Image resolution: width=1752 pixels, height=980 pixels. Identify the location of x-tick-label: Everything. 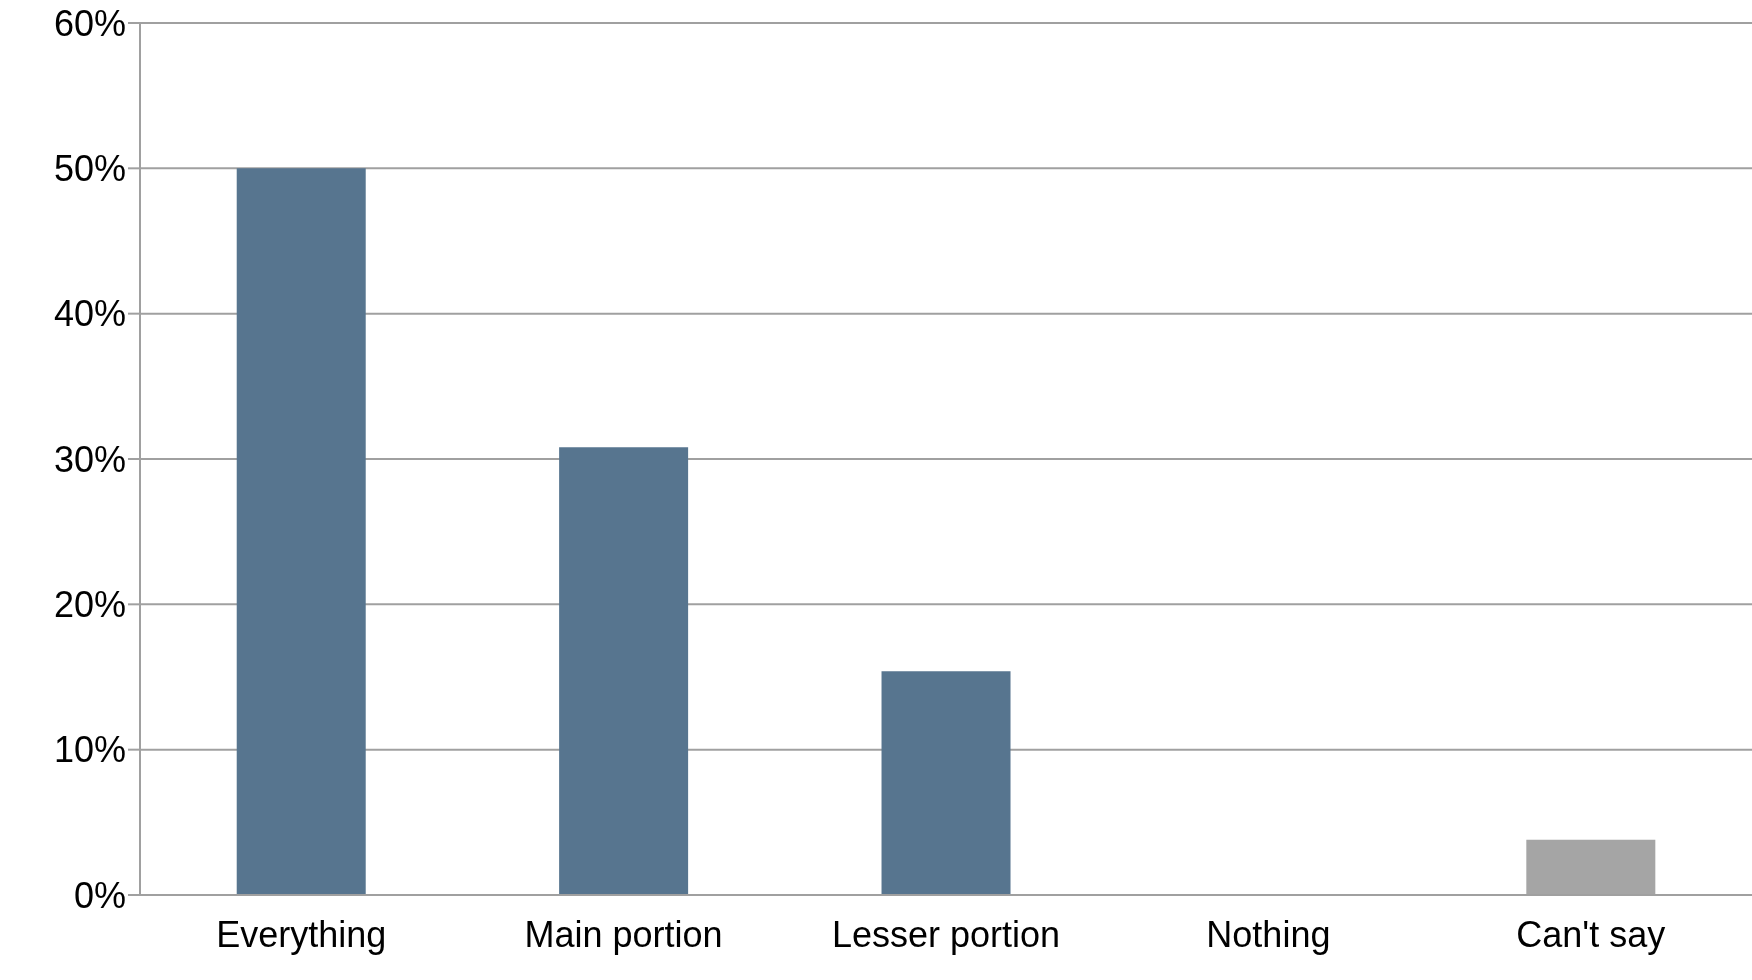
(301, 934).